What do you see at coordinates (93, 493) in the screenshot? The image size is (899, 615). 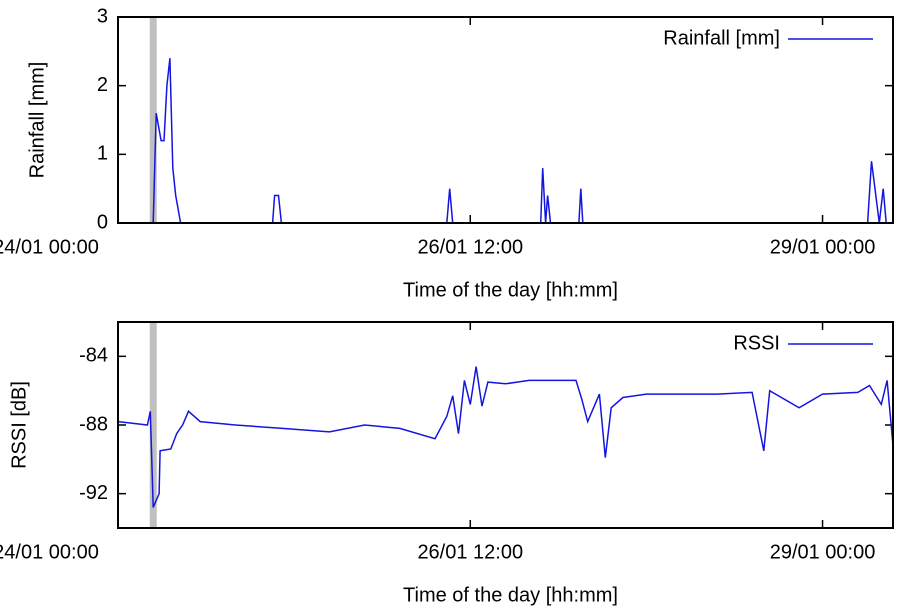 I see `y-tick-label: -92` at bounding box center [93, 493].